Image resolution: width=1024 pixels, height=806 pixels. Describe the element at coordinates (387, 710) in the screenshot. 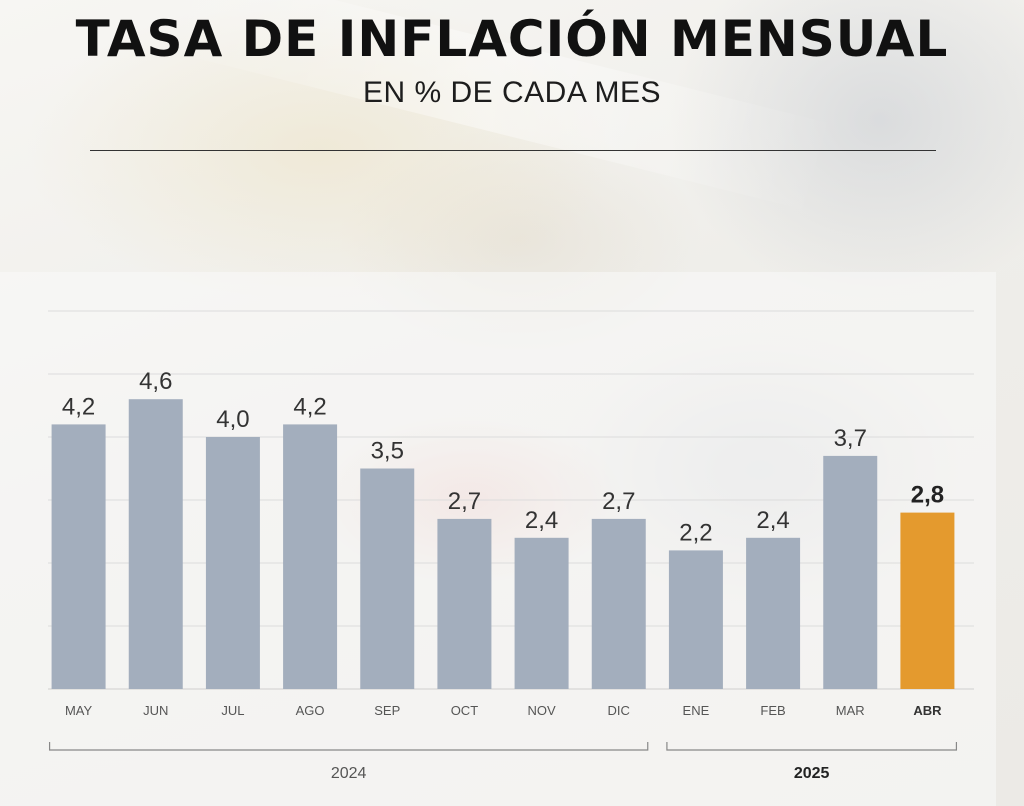

I see `category-label-sep: SEP` at that location.